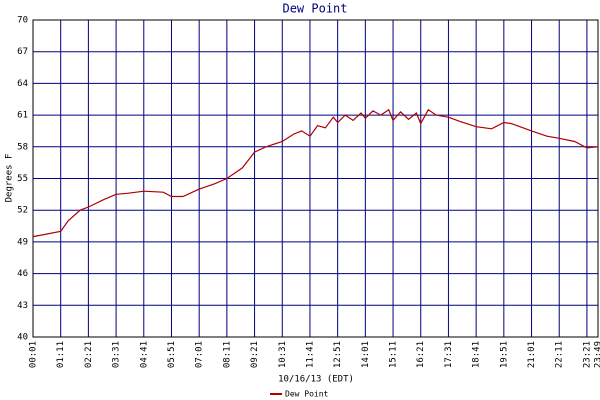 This screenshot has height=400, width=600. I want to click on y-tick-label: 40, so click(22, 338).